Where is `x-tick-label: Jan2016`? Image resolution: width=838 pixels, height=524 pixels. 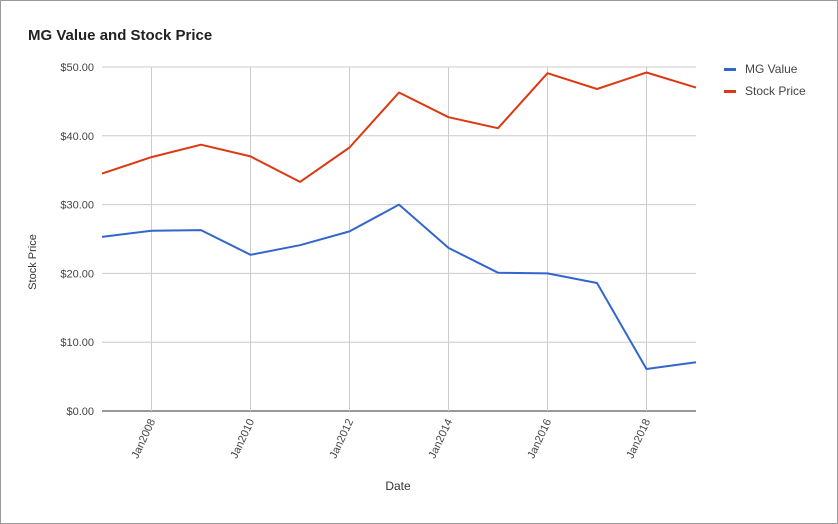 x-tick-label: Jan2016 is located at coordinates (540, 438).